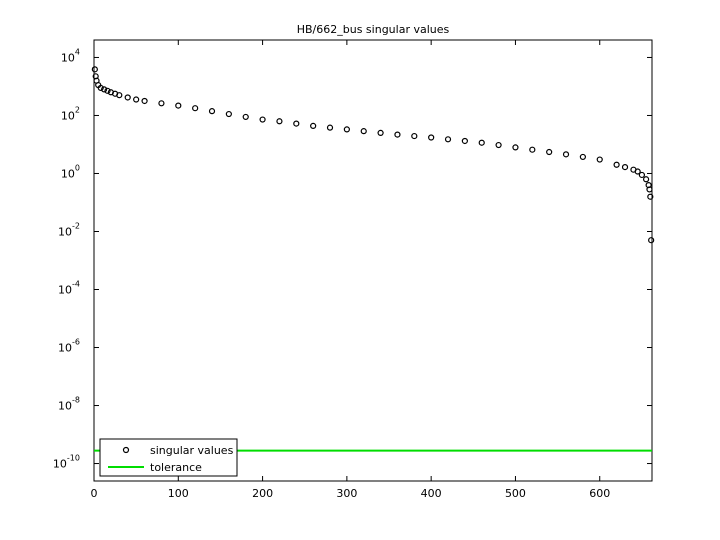  What do you see at coordinates (373, 29) in the screenshot?
I see `chart-title: HB/662_bus singular values` at bounding box center [373, 29].